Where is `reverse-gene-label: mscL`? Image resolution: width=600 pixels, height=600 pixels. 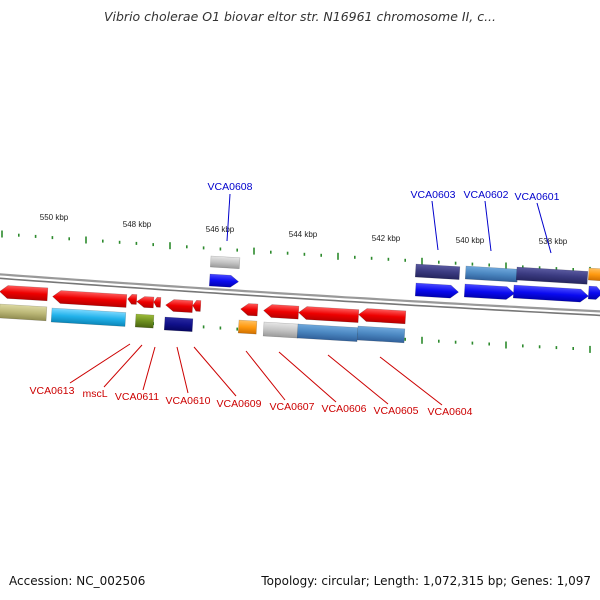 reverse-gene-label: mscL is located at coordinates (94, 394).